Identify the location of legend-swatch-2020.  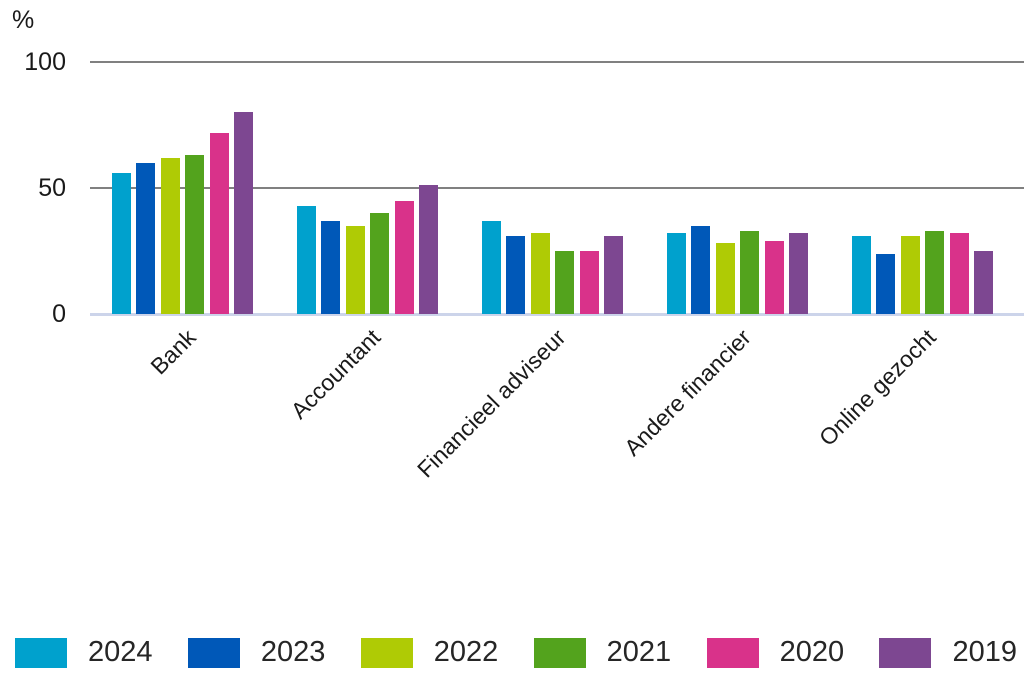
(732, 652).